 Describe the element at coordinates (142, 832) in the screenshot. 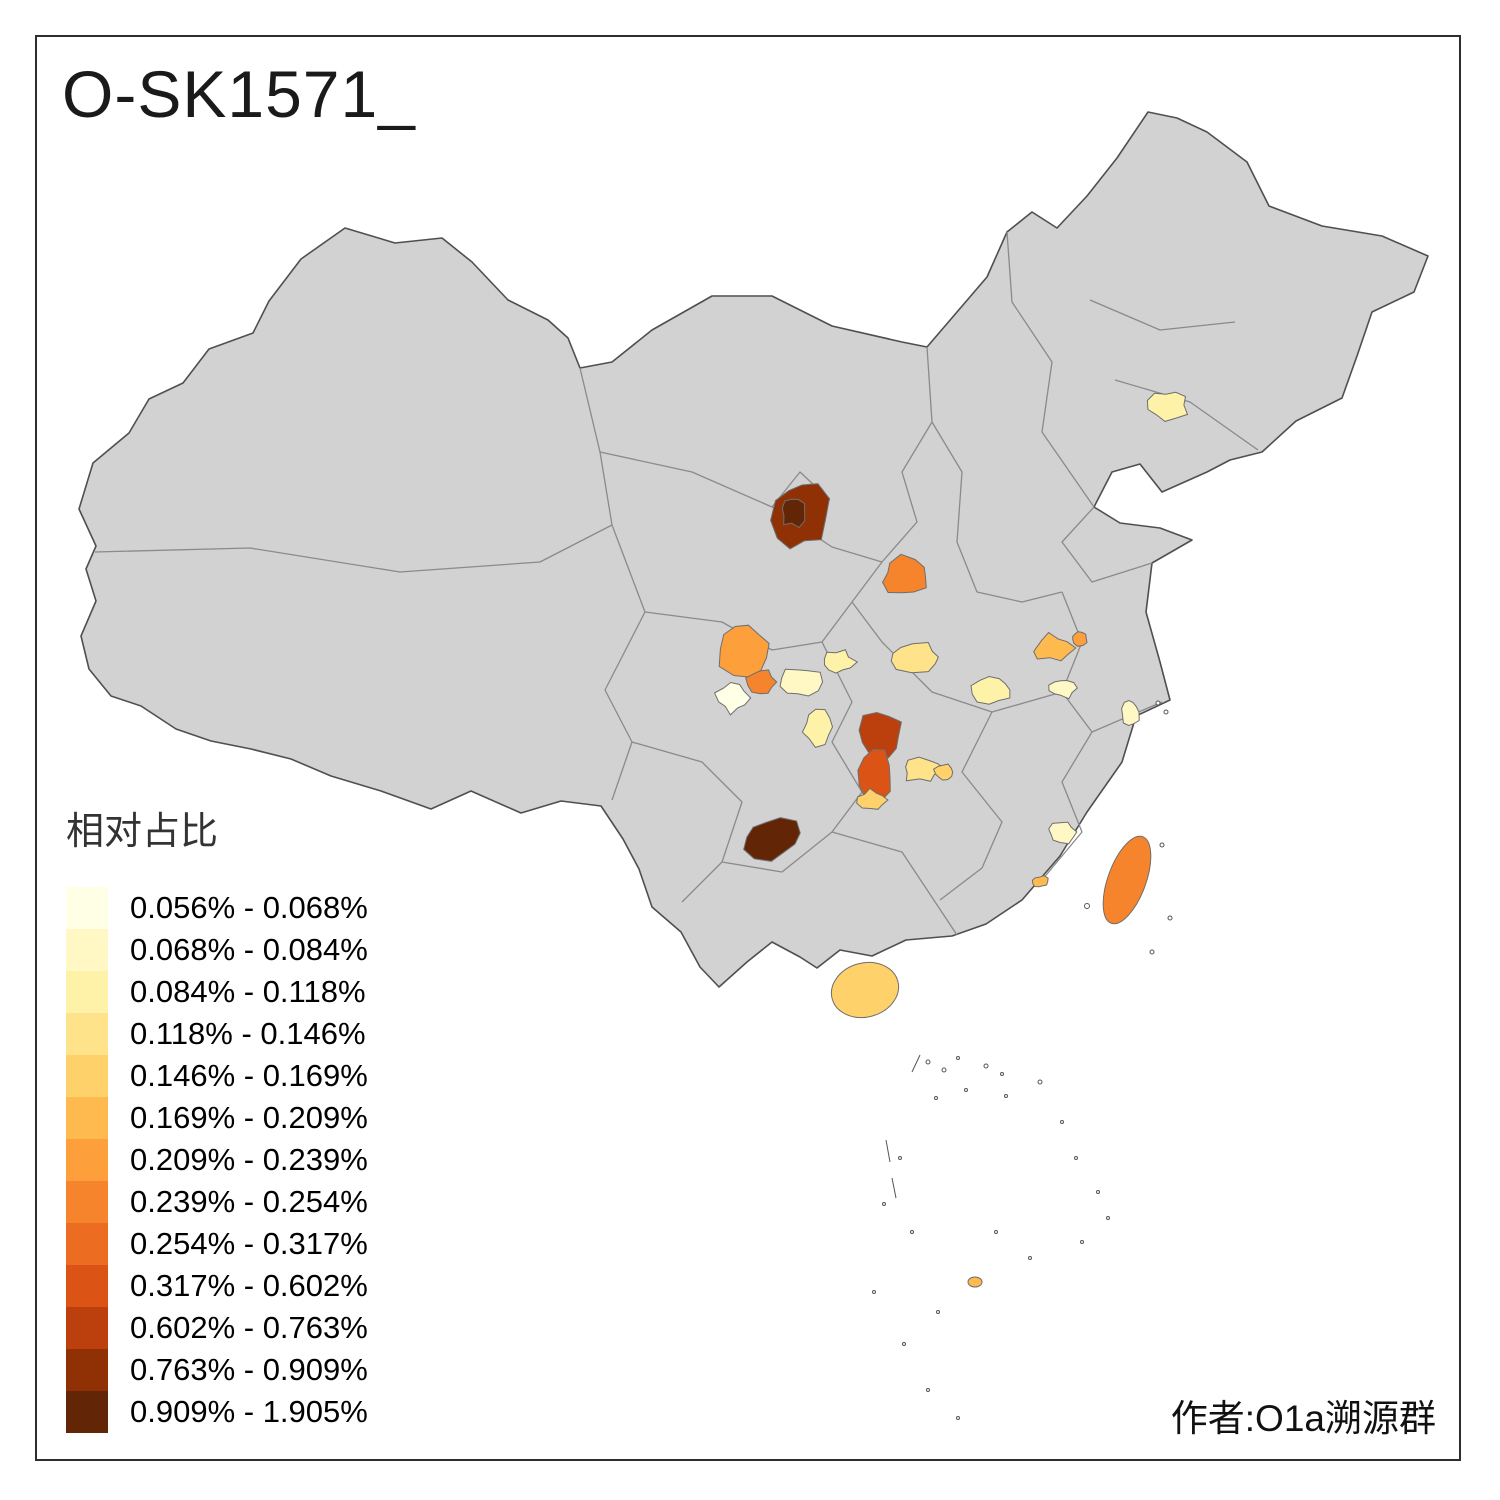

I see `legend-title: 相对占比` at that location.